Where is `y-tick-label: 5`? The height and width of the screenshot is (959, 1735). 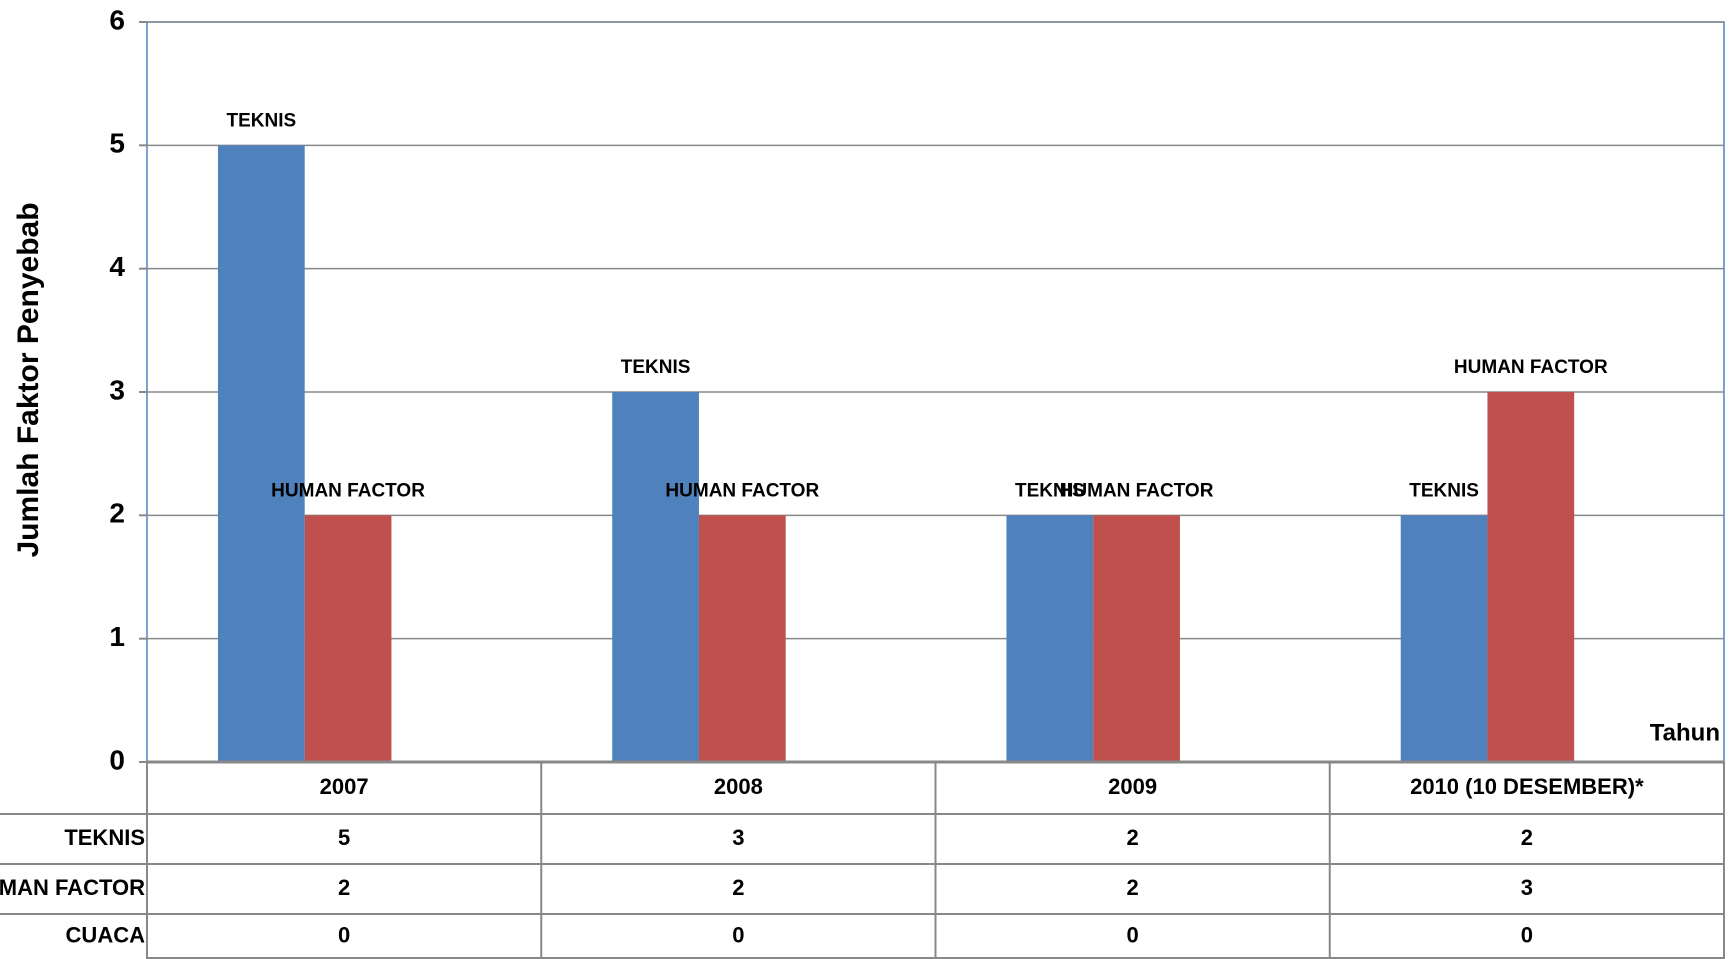
y-tick-label: 5 is located at coordinates (117, 143).